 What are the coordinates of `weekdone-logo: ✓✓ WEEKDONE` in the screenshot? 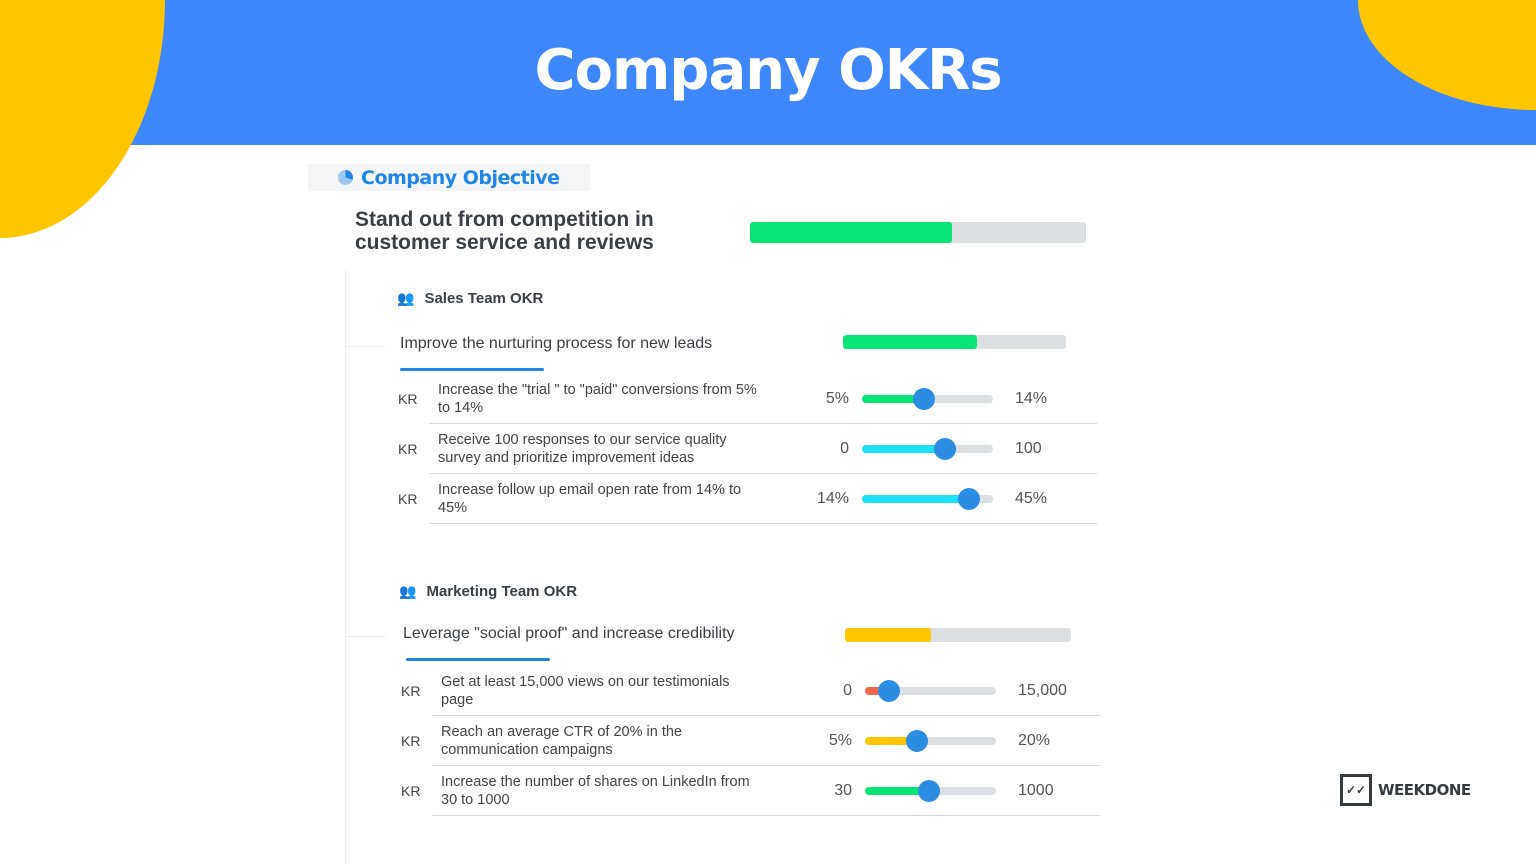 It's located at (1405, 790).